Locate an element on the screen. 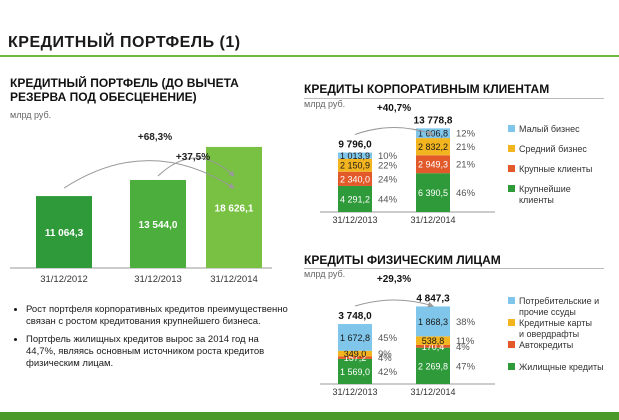  legend-label: Средний бизнес is located at coordinates (553, 149).